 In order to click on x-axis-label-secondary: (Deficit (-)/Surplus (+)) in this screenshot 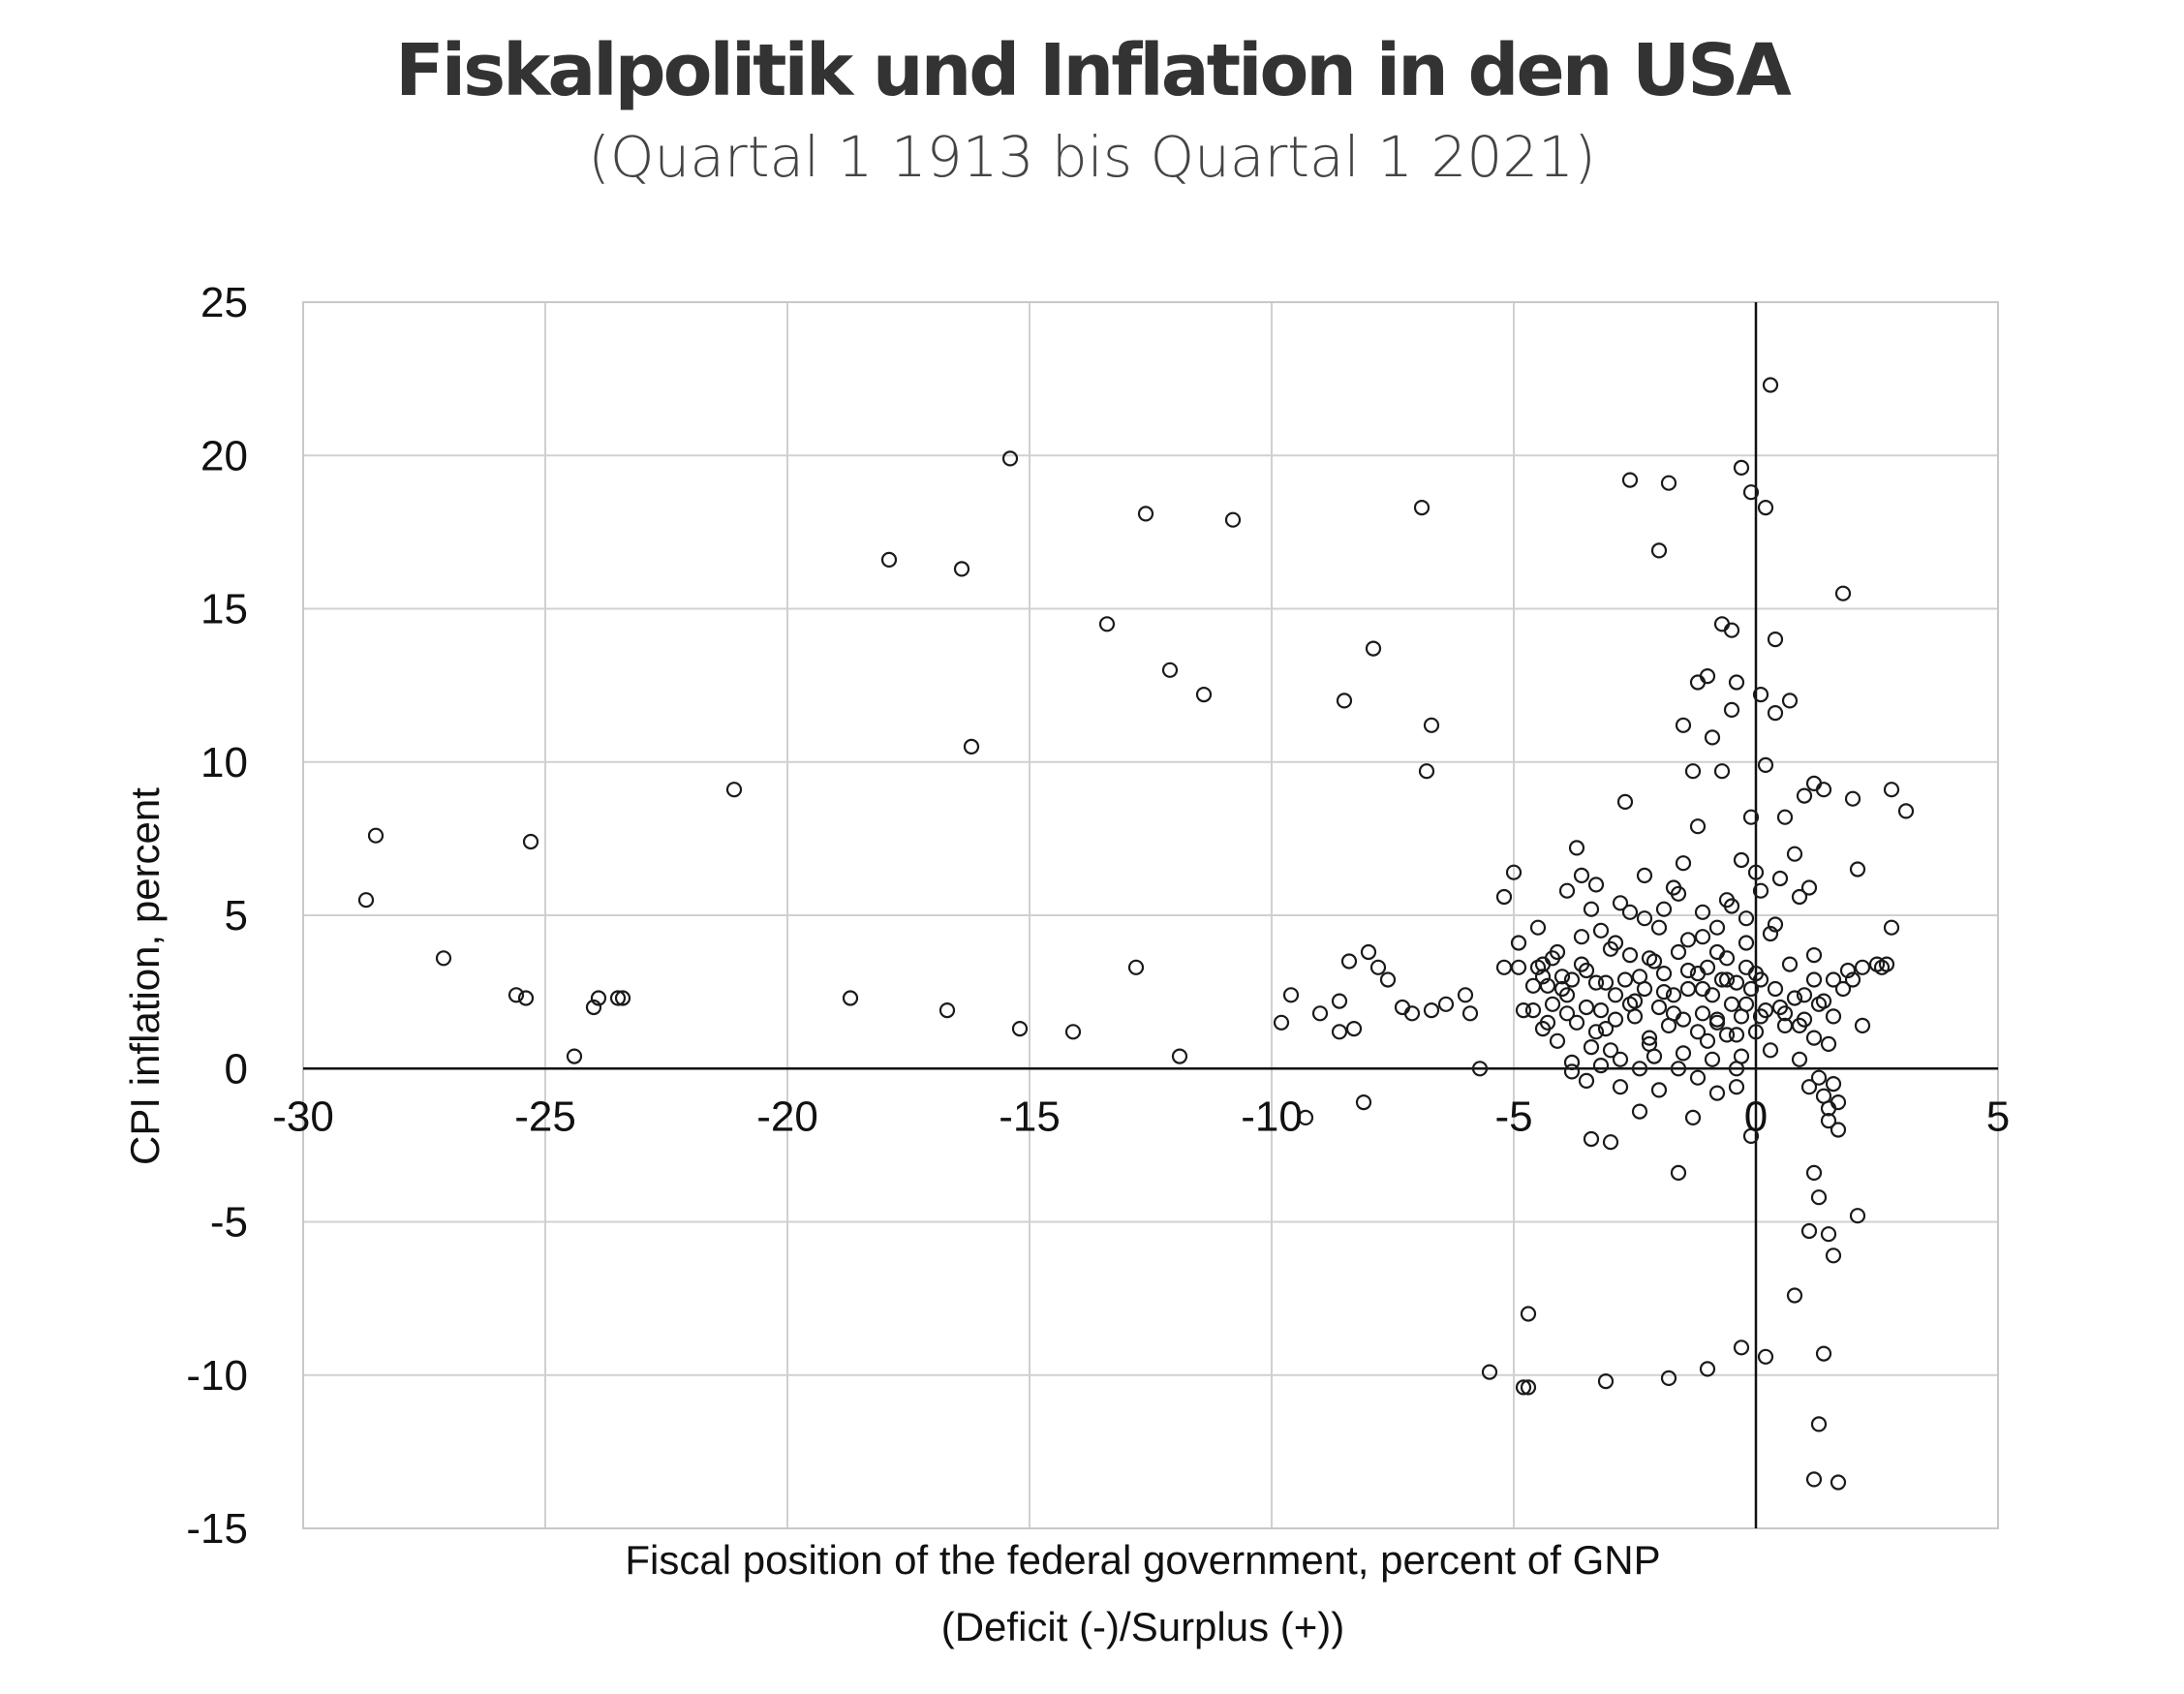, I will do `click(1143, 1627)`.